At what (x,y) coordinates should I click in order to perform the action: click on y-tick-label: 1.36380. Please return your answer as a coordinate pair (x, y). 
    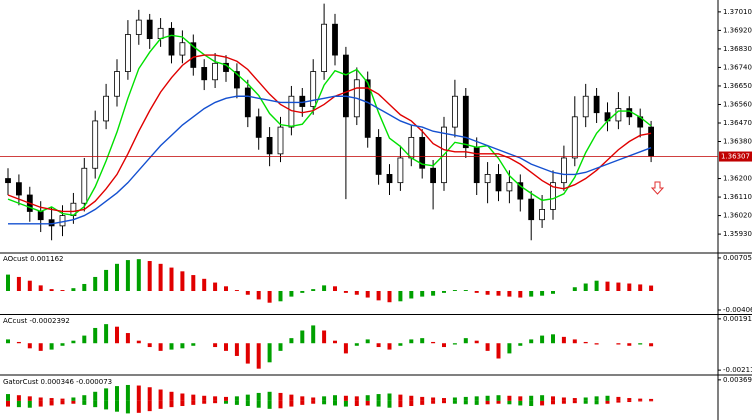
    Looking at the image, I should click on (737, 142).